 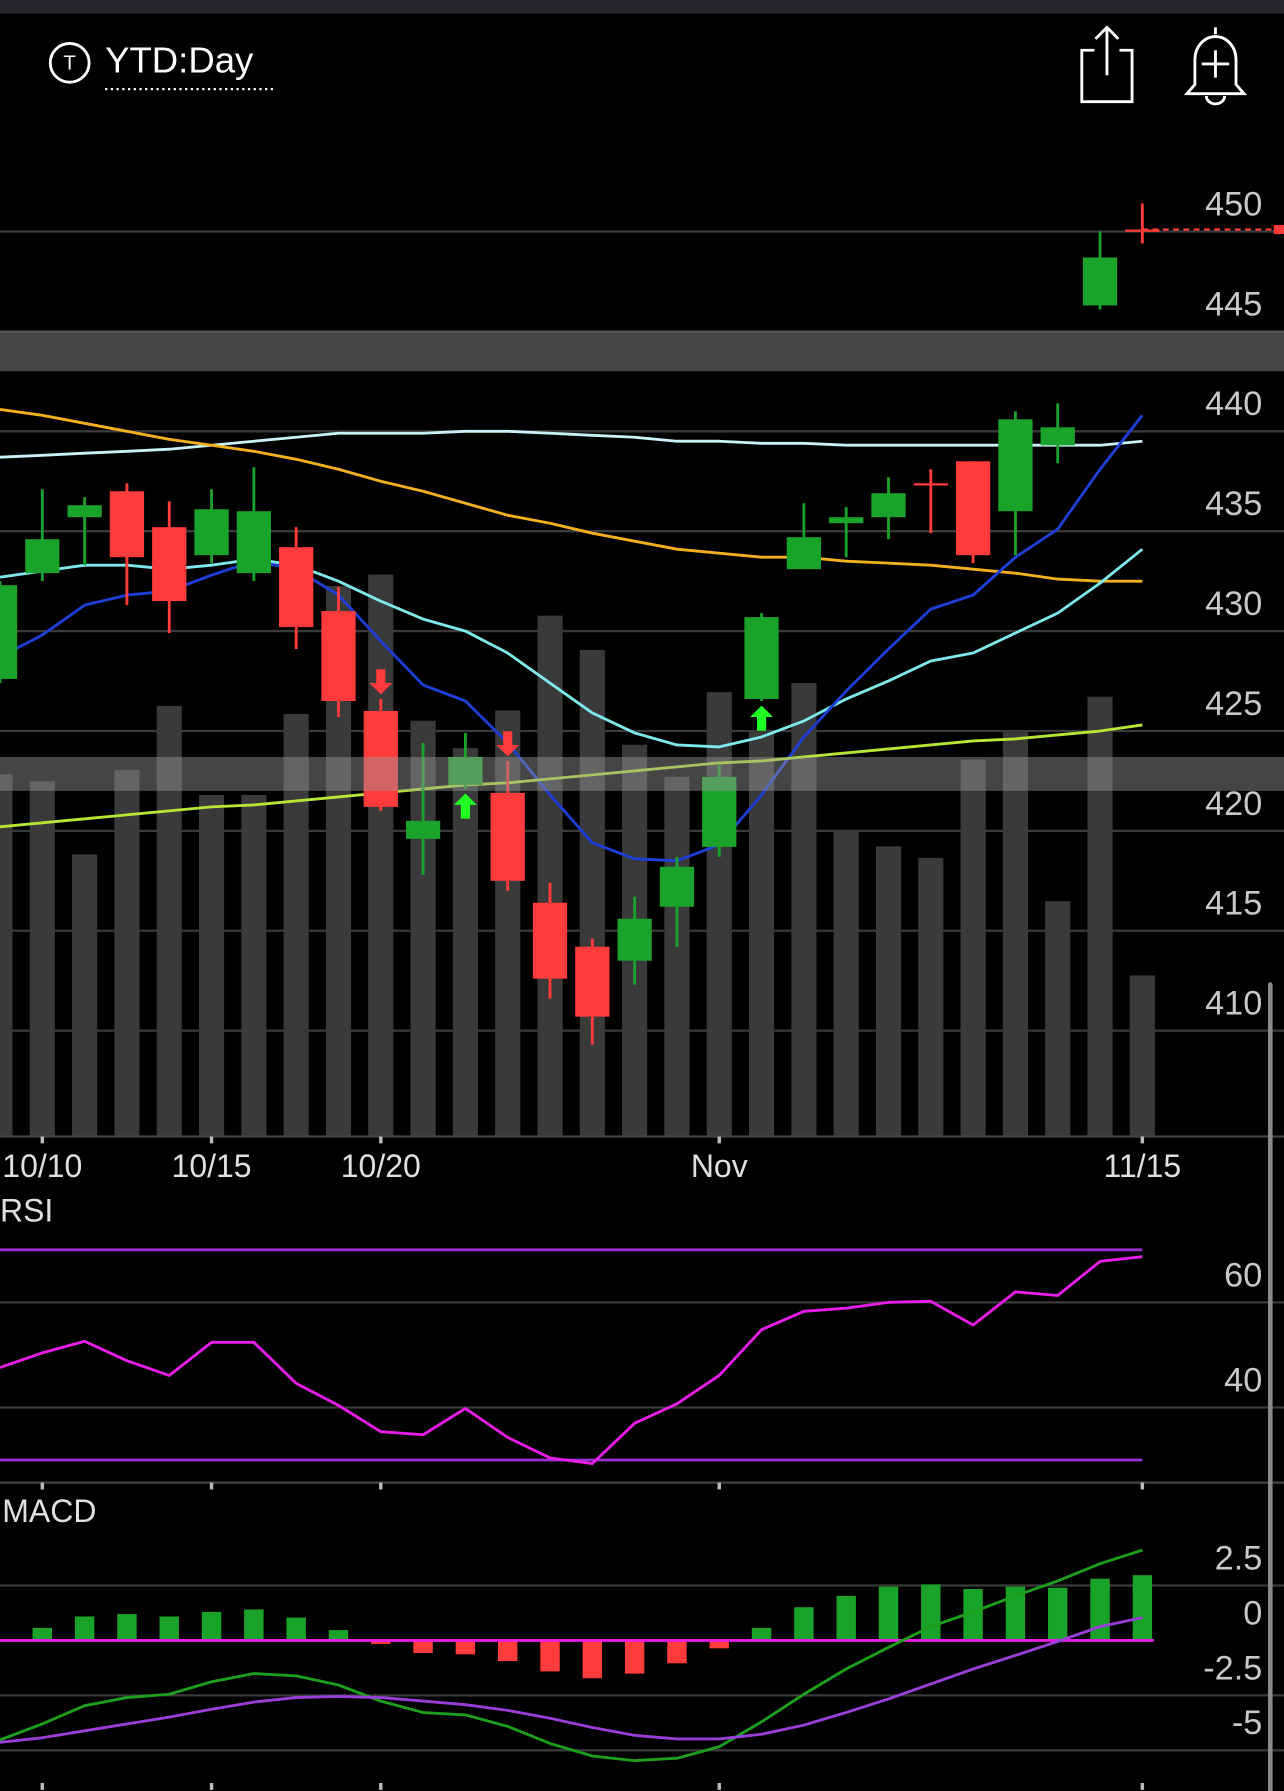 What do you see at coordinates (1233, 404) in the screenshot?
I see `y-tick-label: 440` at bounding box center [1233, 404].